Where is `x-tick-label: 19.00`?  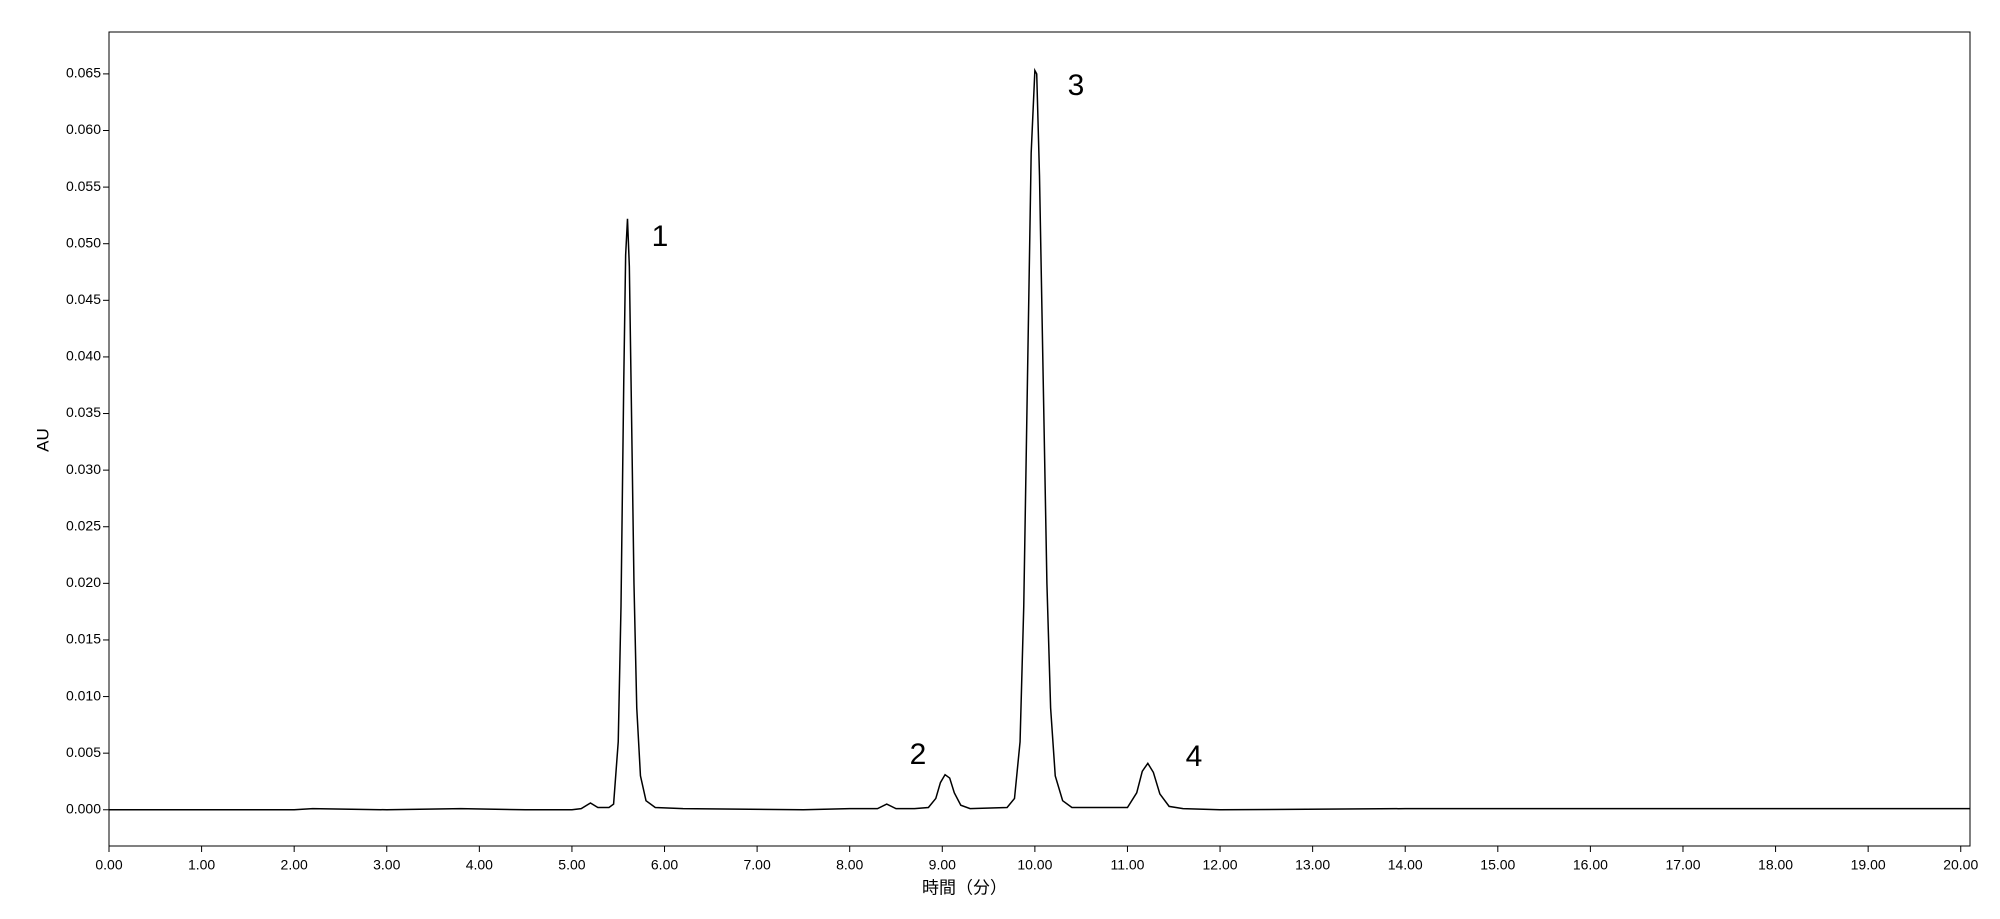 x-tick-label: 19.00 is located at coordinates (1868, 865).